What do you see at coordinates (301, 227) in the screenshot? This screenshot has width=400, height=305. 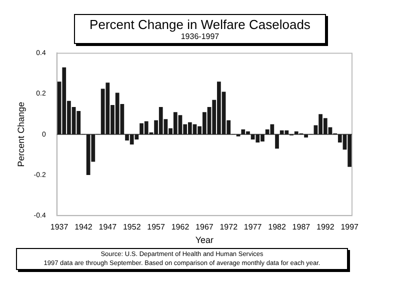 I see `x-tick-label: 1987` at bounding box center [301, 227].